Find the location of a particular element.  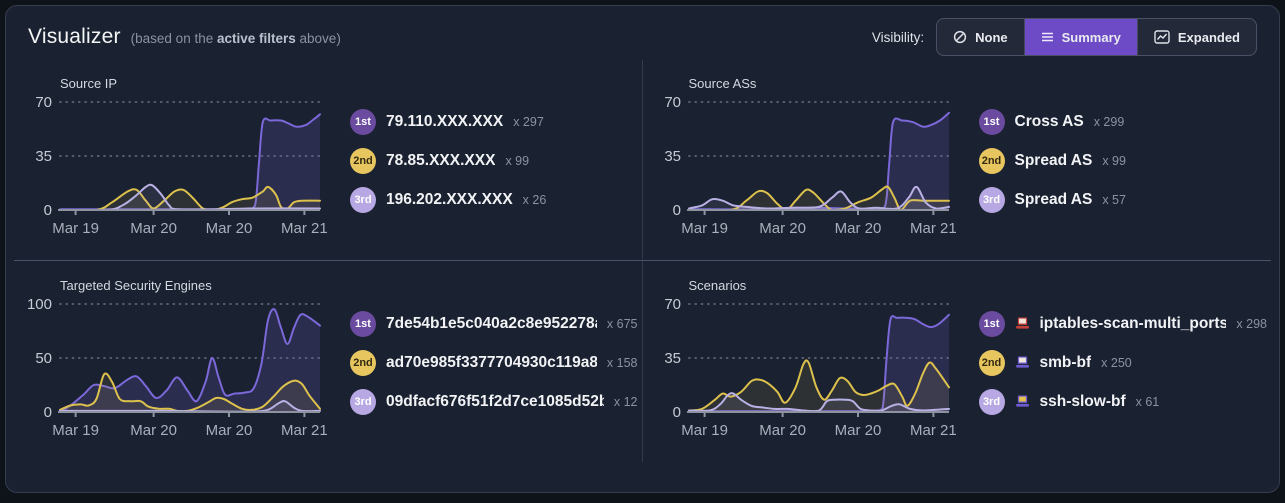

rank-count: x 250 is located at coordinates (1116, 362).